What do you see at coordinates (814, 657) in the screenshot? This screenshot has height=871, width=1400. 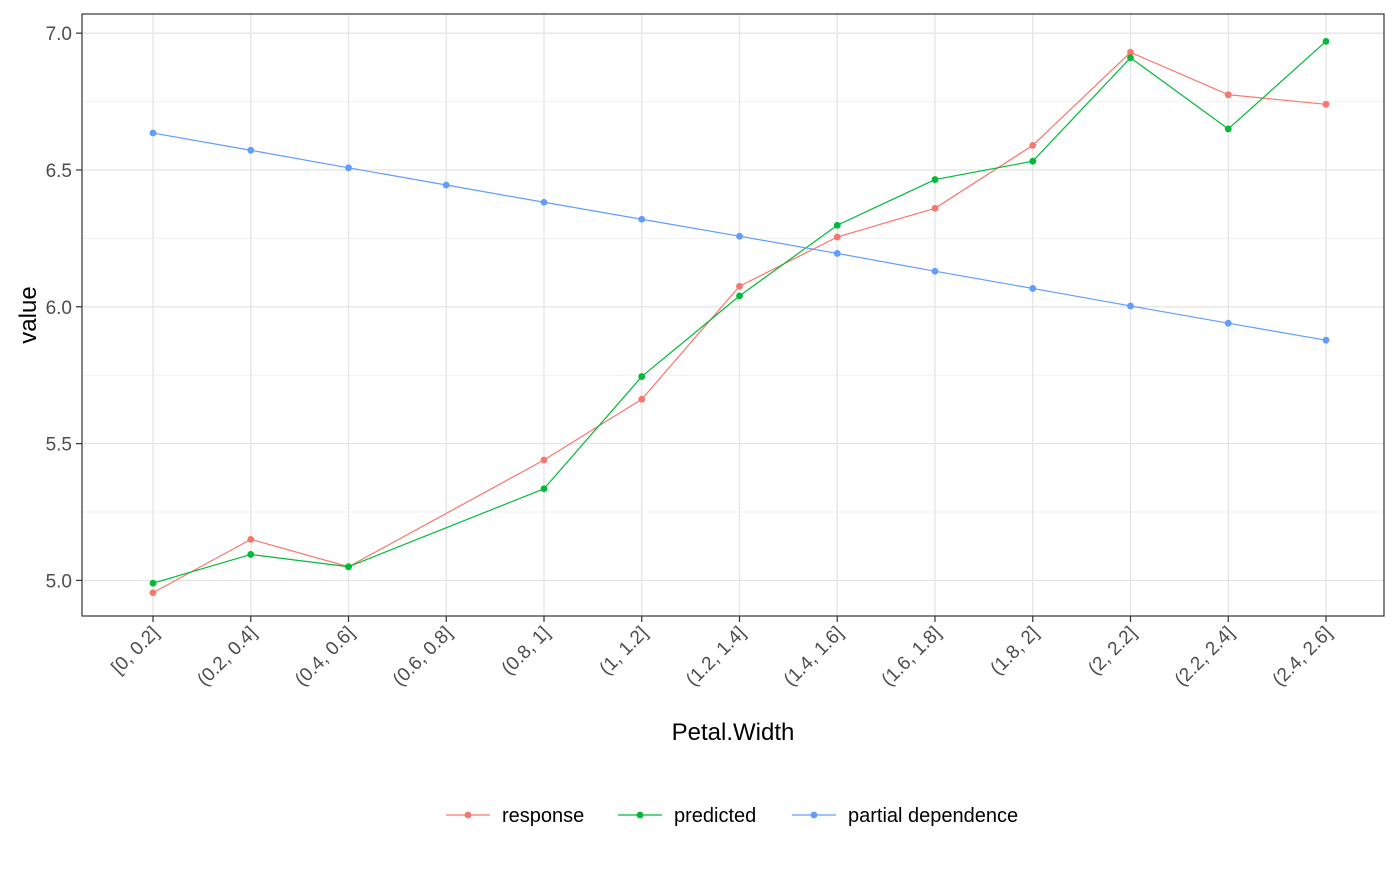 I see `x-tick-label: (1.4, 1.6]` at bounding box center [814, 657].